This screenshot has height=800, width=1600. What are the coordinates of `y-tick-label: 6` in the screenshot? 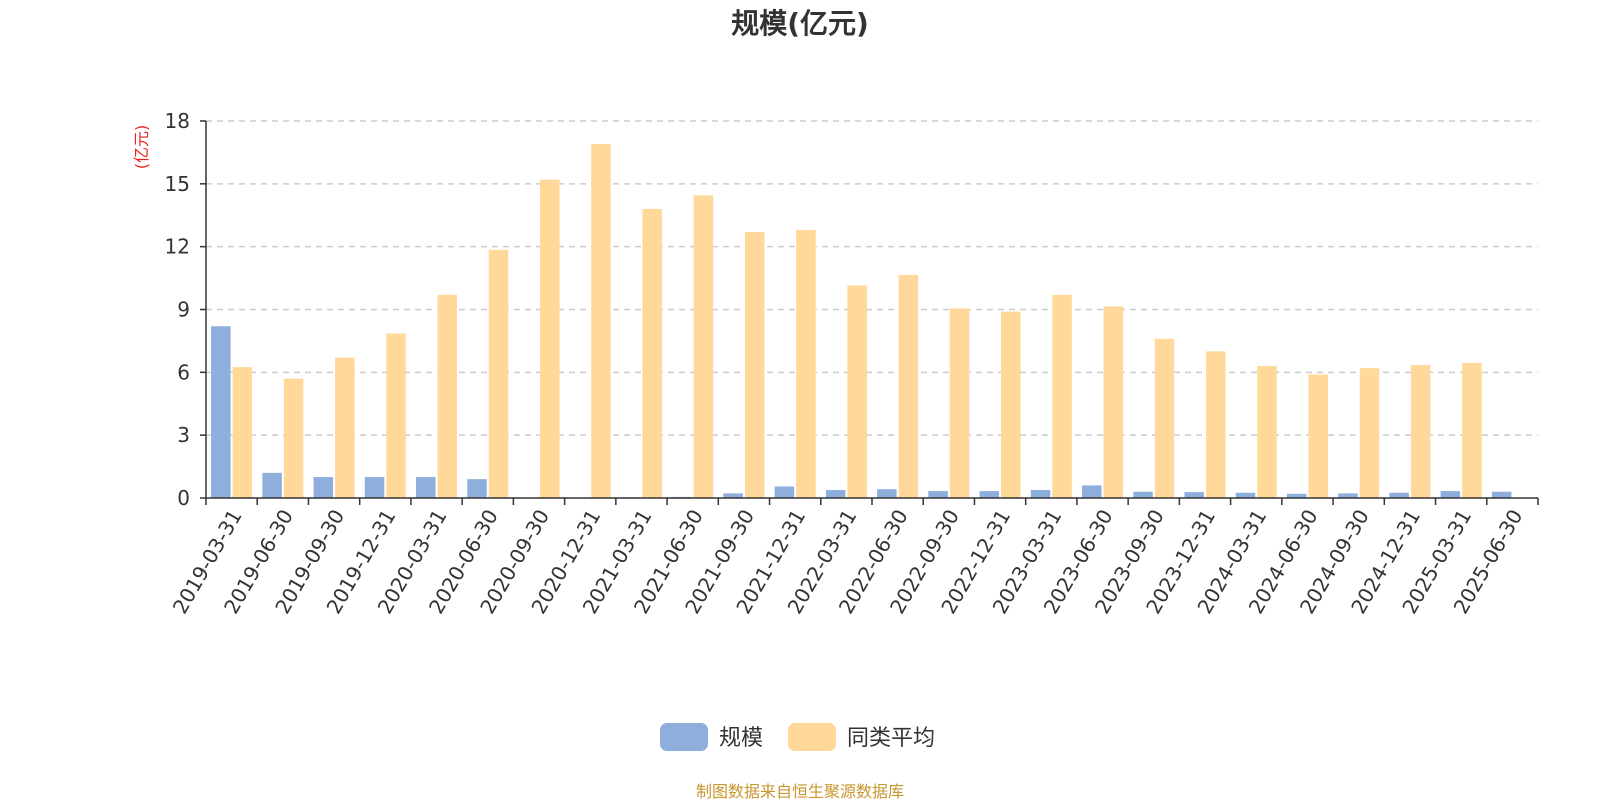 It's located at (183, 372).